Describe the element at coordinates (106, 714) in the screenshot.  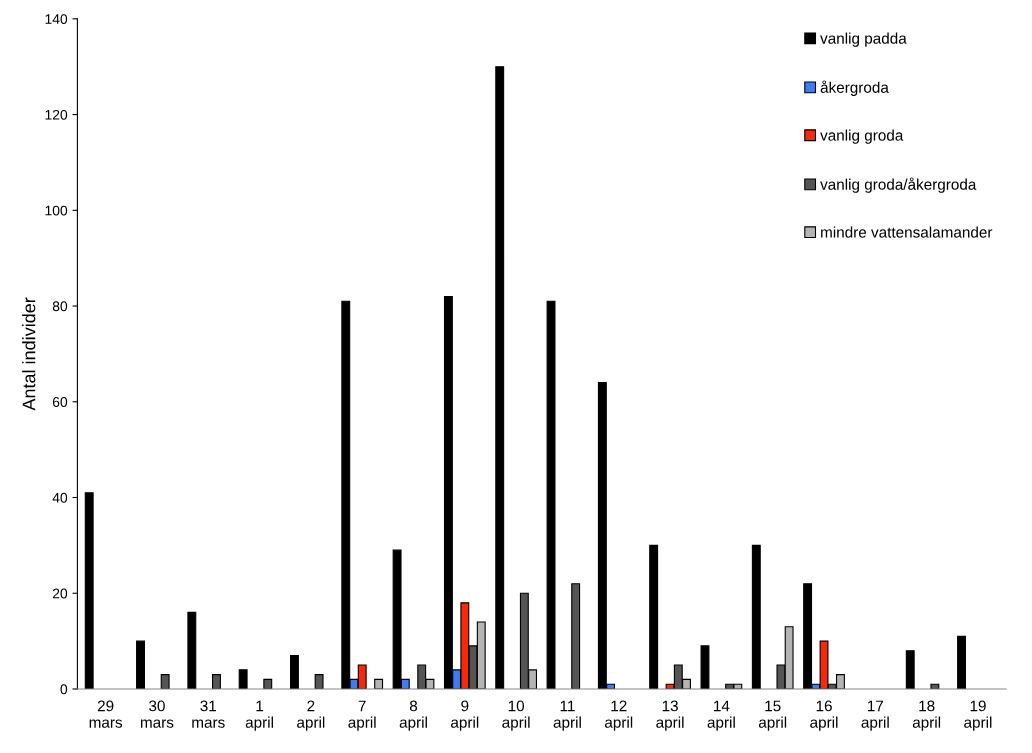
I see `x-tick-label: 29 mars` at that location.